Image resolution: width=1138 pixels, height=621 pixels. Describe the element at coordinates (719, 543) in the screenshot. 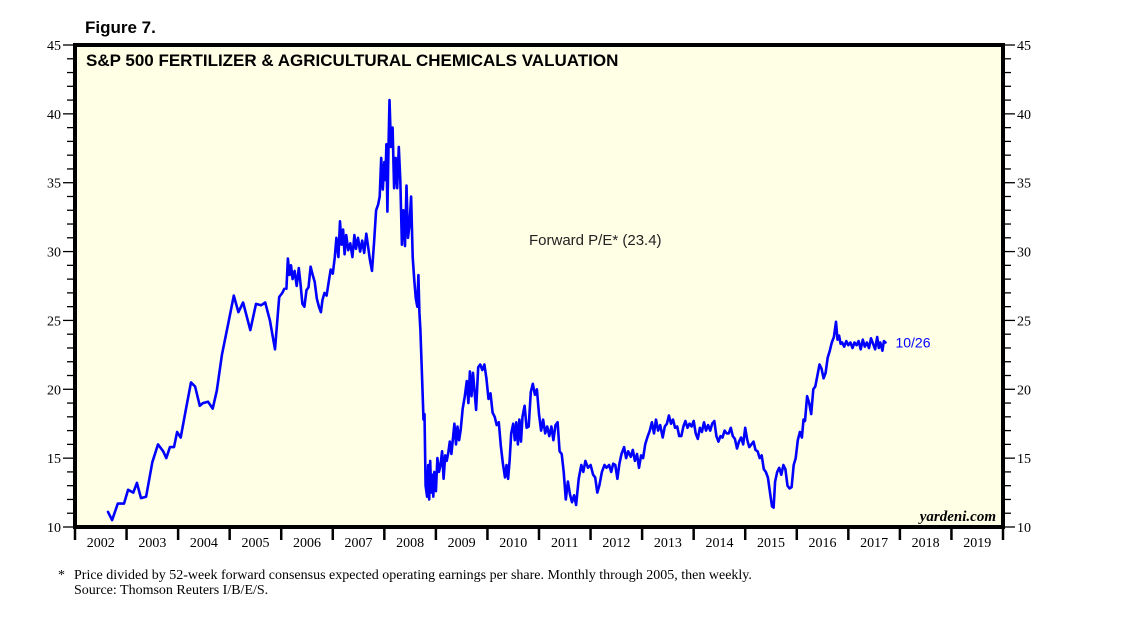

I see `x-tick-label: 2014` at that location.